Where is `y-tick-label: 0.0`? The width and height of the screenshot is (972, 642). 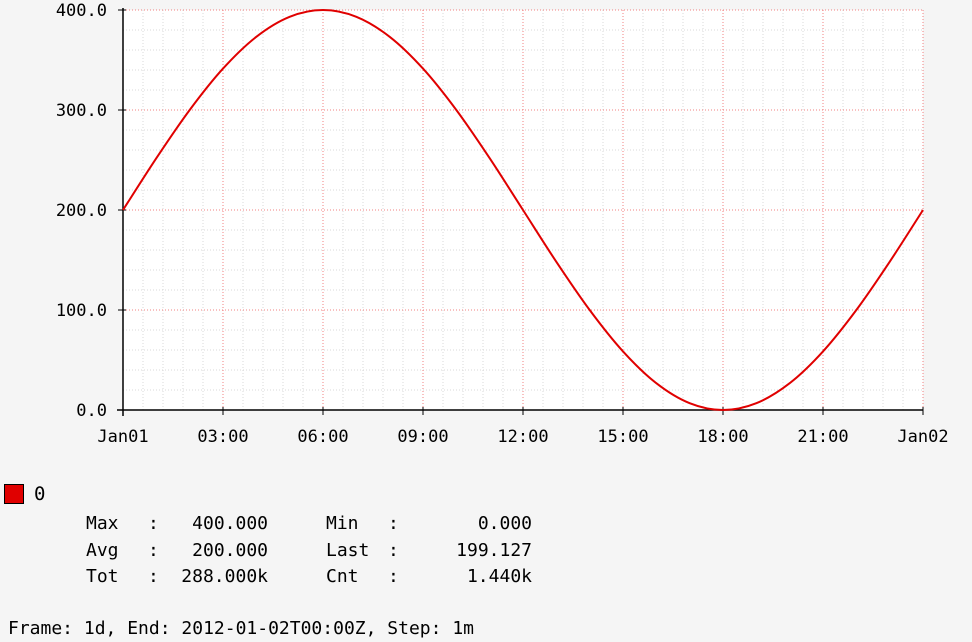 y-tick-label: 0.0 is located at coordinates (91, 411).